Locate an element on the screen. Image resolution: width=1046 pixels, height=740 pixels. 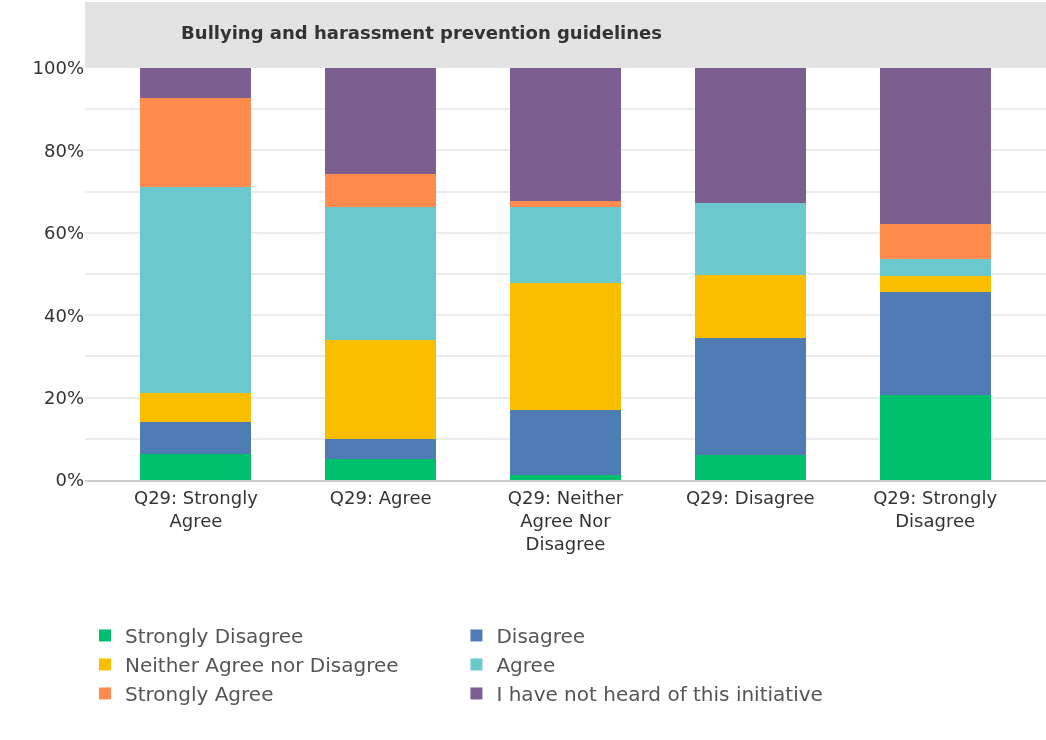
legend-label: Neither Agree nor Disagree is located at coordinates (262, 665).